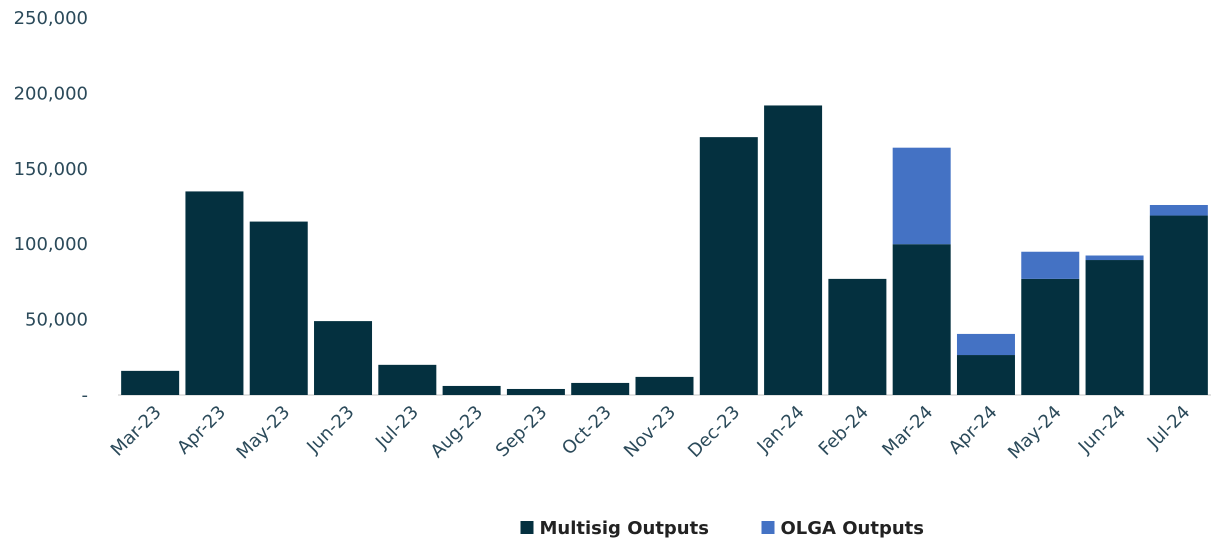  What do you see at coordinates (457, 432) in the screenshot?
I see `x-tick-label: Aug-23` at bounding box center [457, 432].